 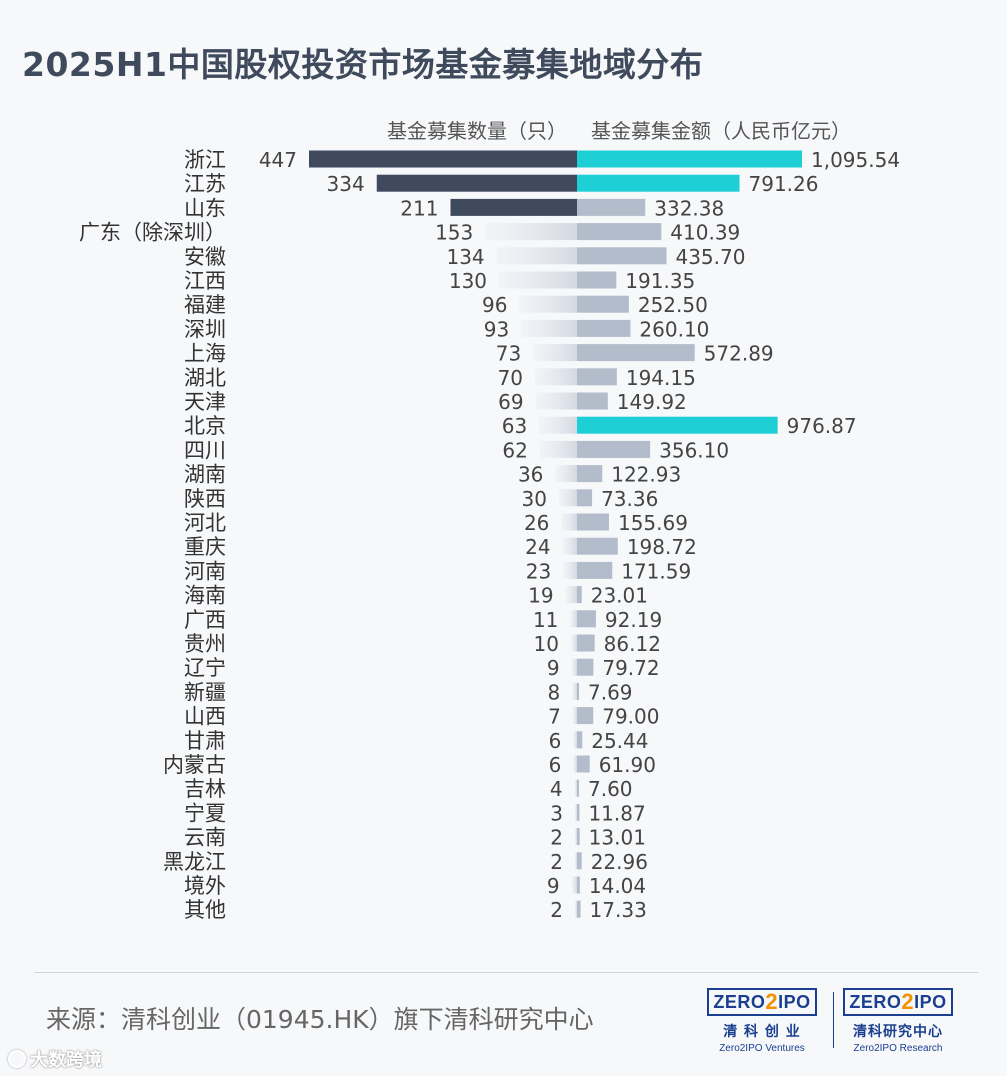 I want to click on category-label: 境外, so click(x=205, y=886).